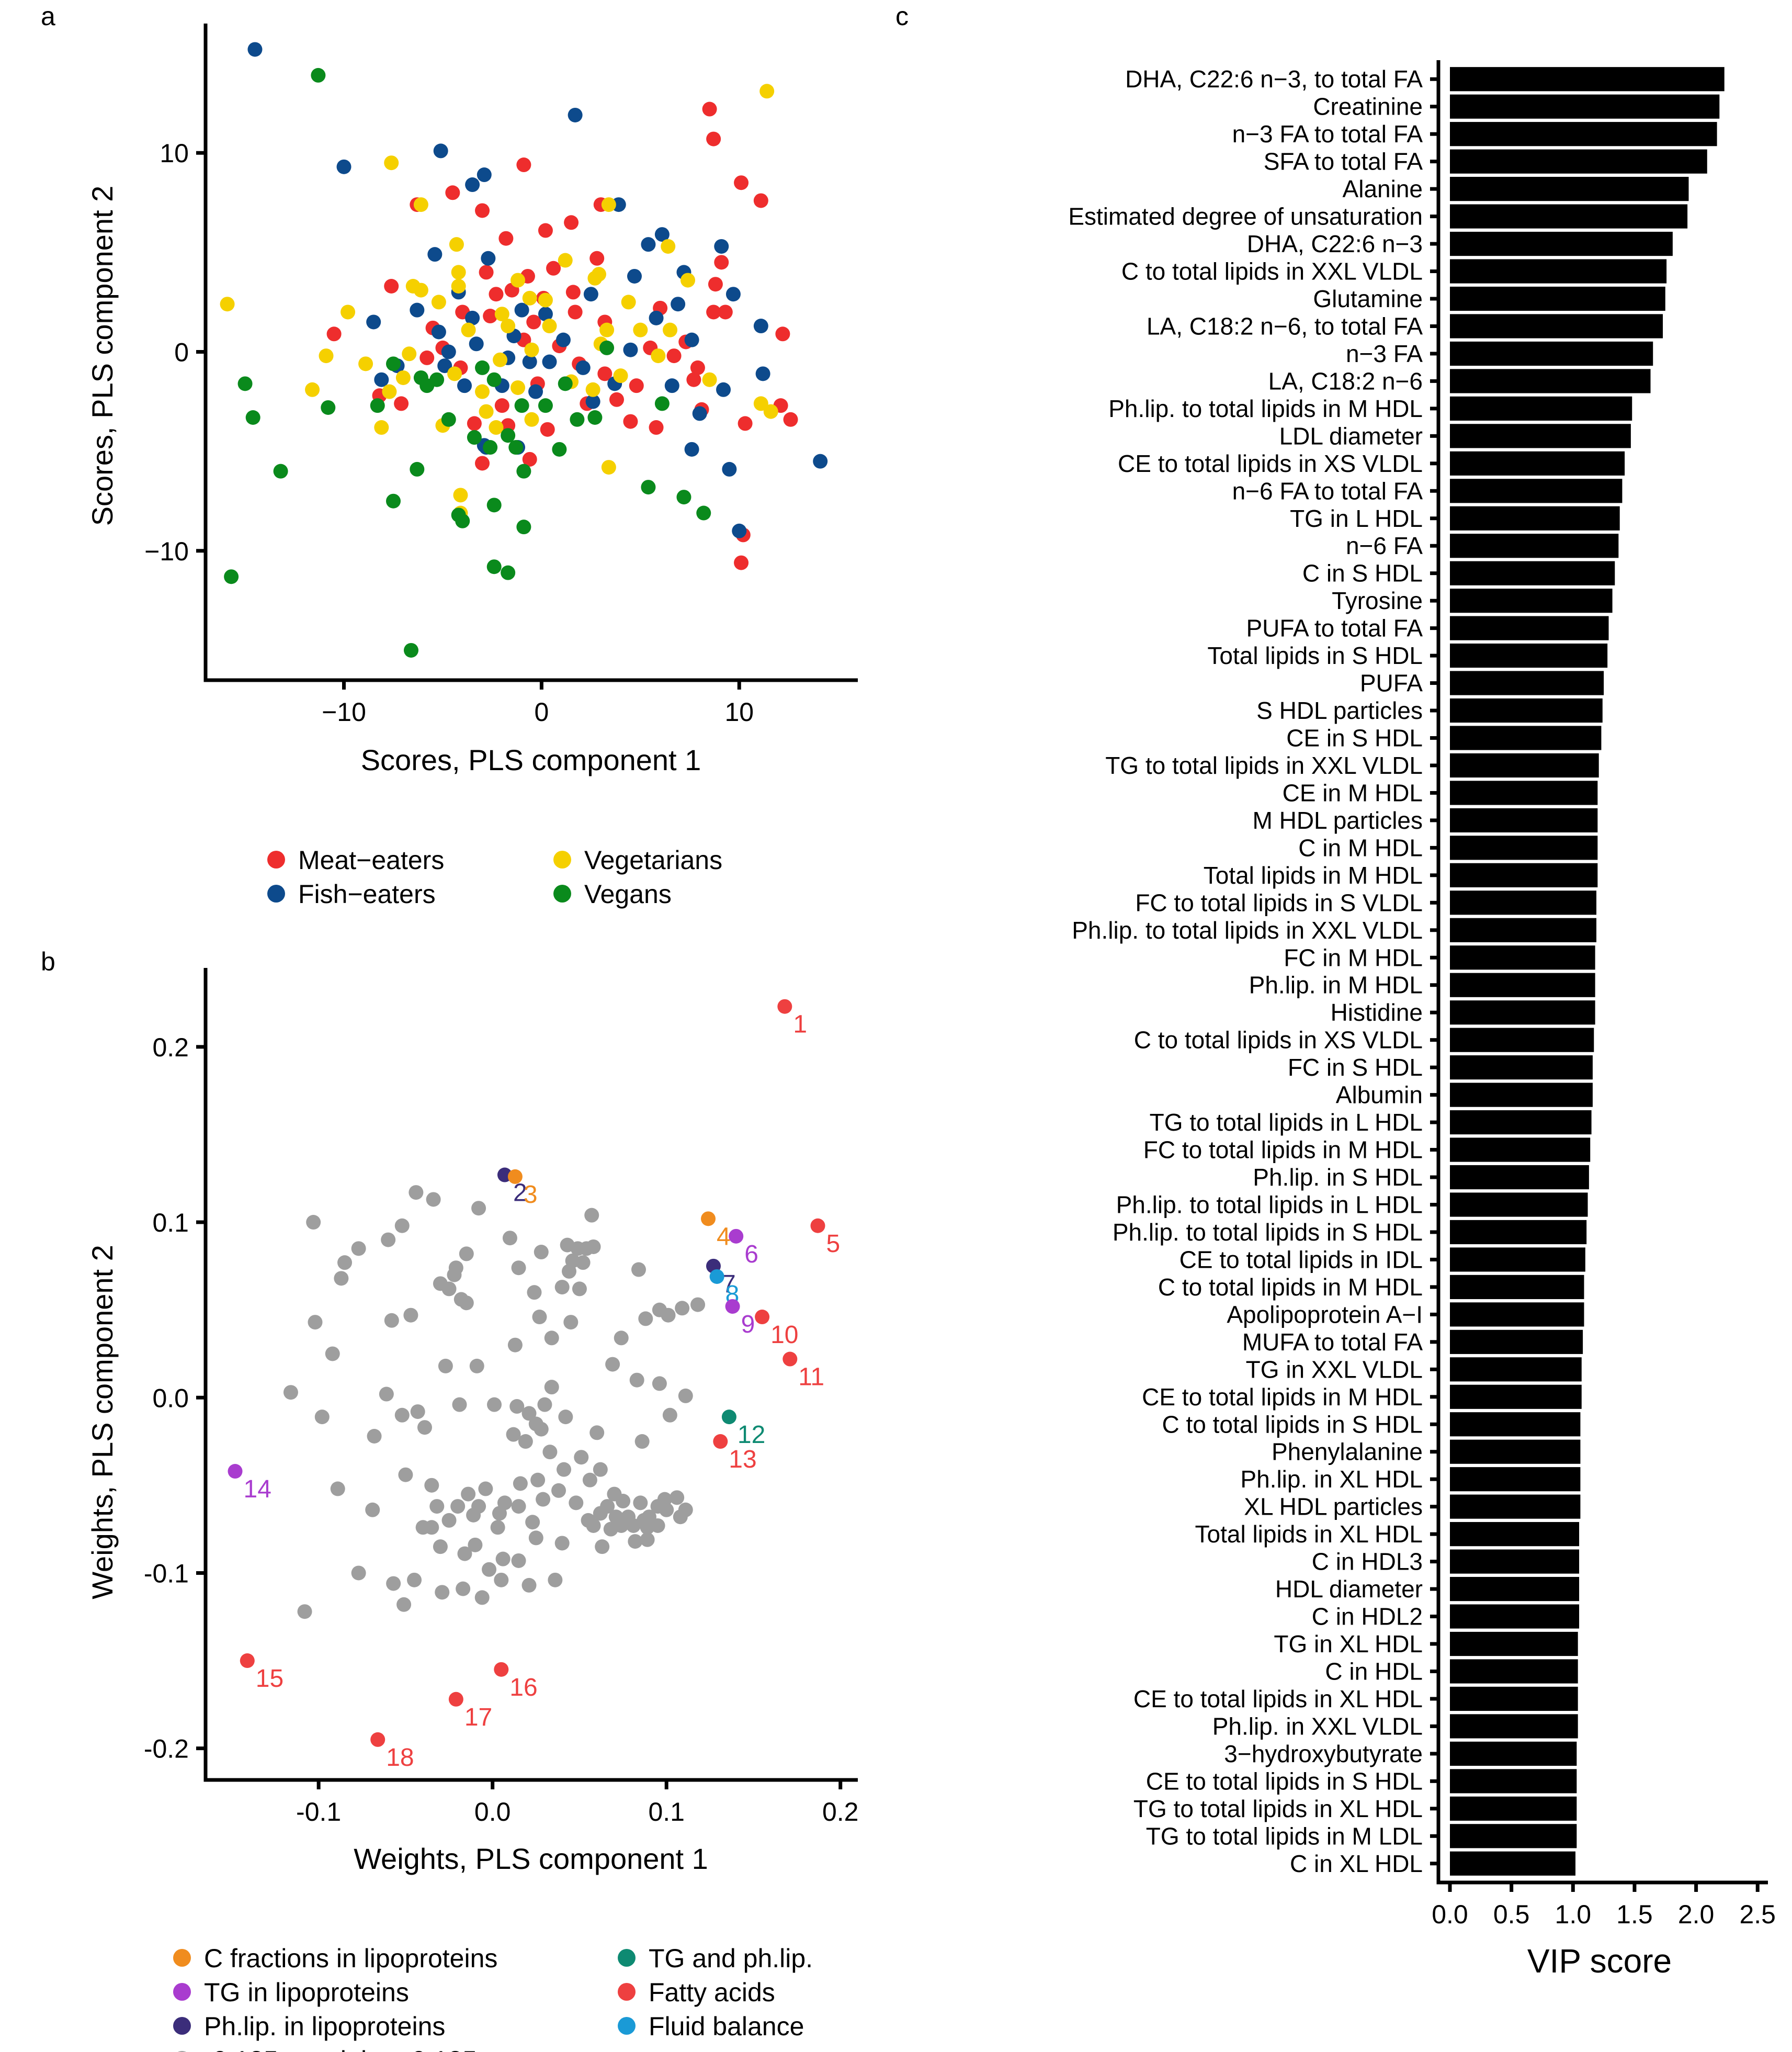 The width and height of the screenshot is (1792, 2052). I want to click on vip-bar-label: FC to total lipids in S VLDL, so click(1279, 902).